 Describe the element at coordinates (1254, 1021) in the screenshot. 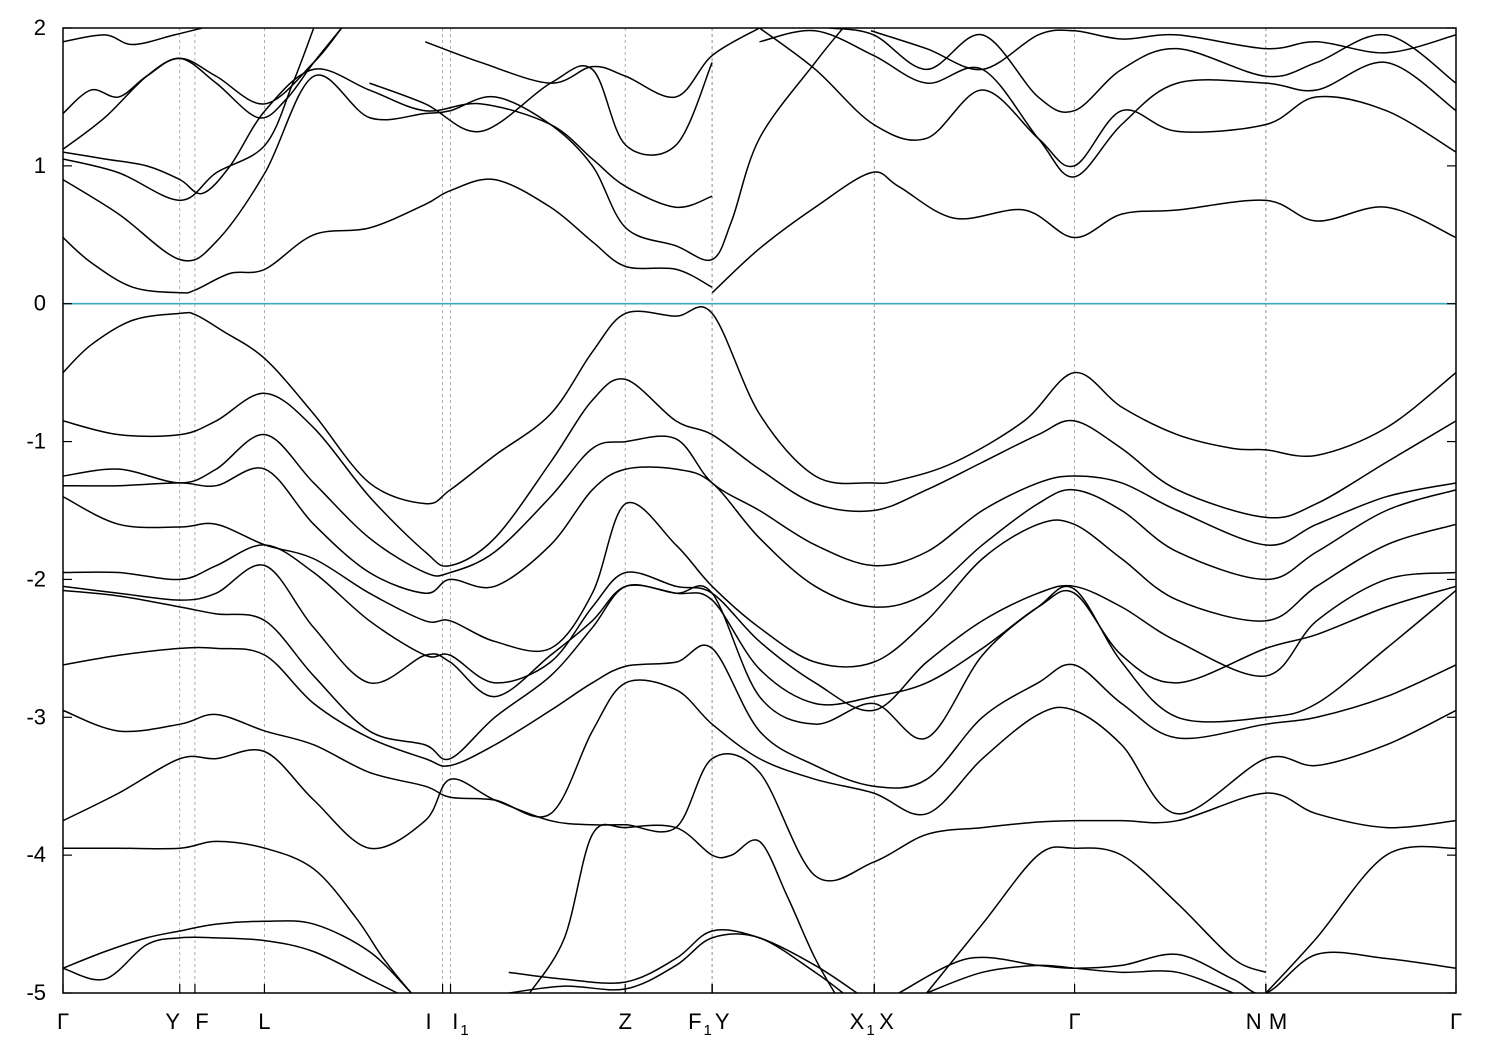

I see `x-tick-label: N` at that location.